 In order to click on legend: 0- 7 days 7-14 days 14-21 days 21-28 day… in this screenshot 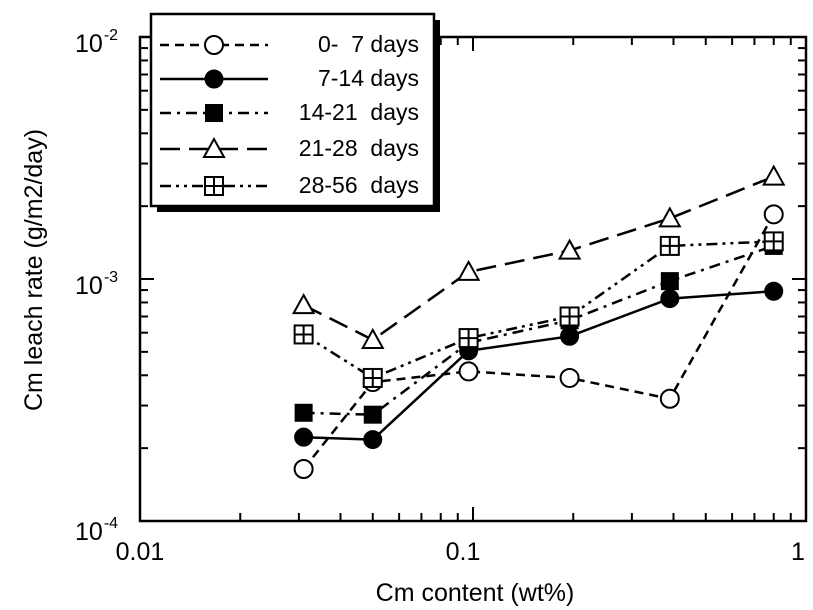, I will do `click(294, 112)`.